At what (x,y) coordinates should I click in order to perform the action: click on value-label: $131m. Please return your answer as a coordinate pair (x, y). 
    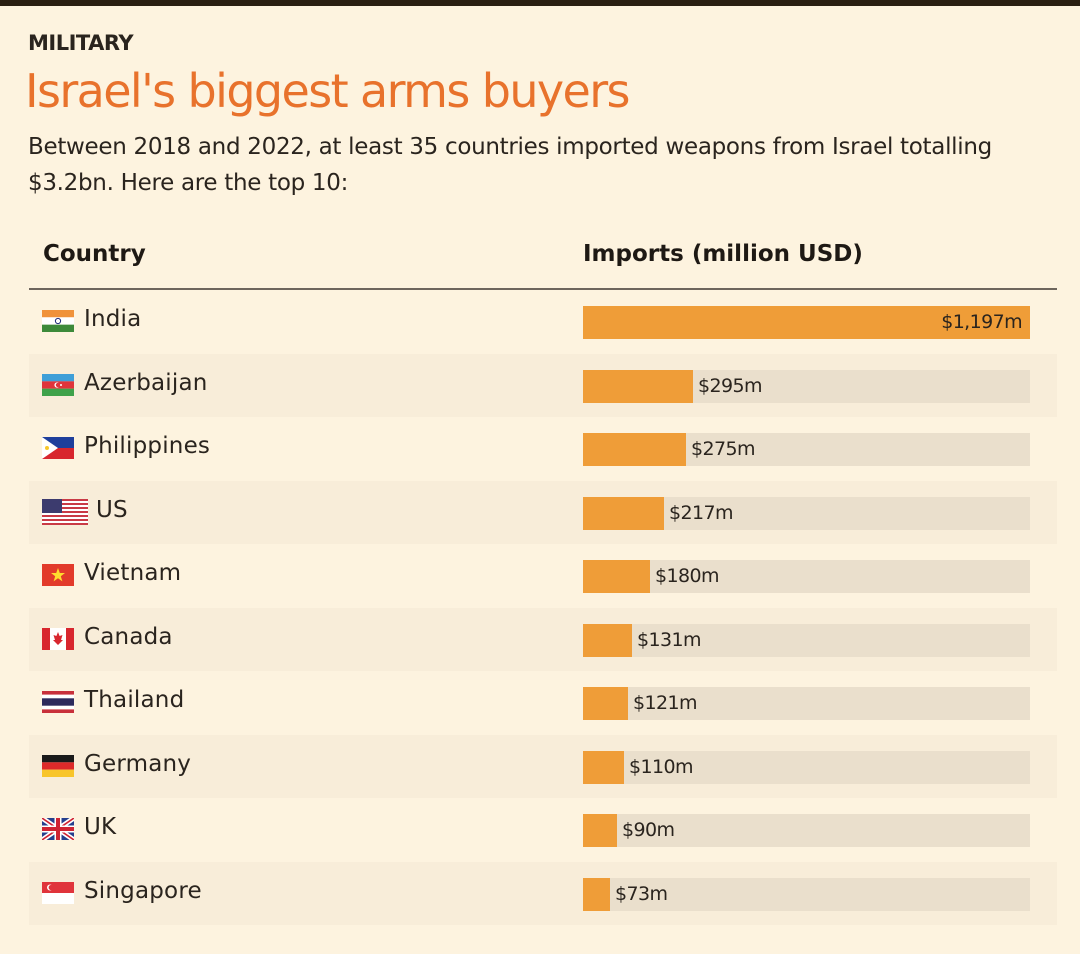
    Looking at the image, I should click on (669, 640).